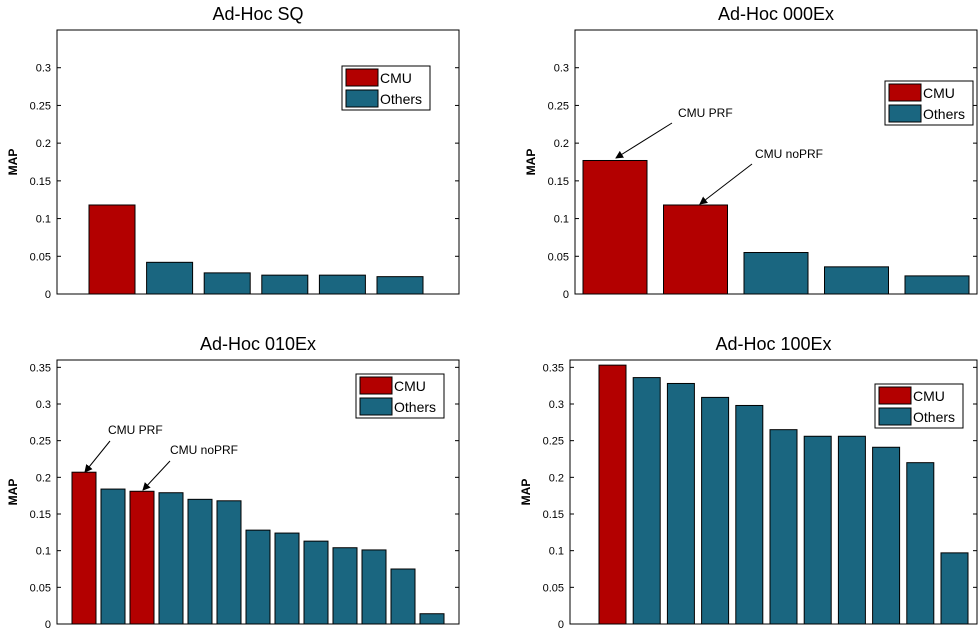 This screenshot has height=631, width=979. I want to click on chart-title: Ad-Hoc 000Ex, so click(776, 14).